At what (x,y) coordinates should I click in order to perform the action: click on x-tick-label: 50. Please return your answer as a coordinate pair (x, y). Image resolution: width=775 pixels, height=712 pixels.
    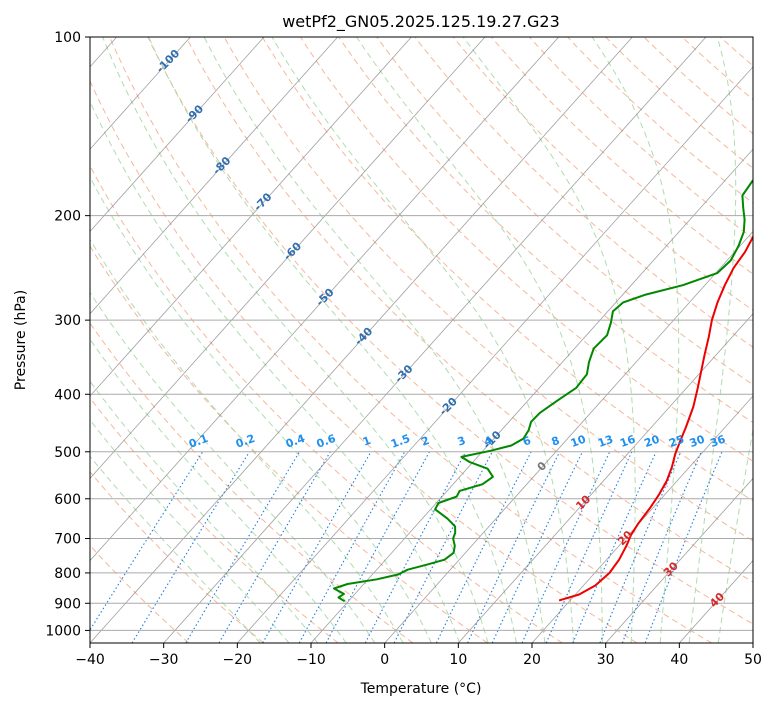
    Looking at the image, I should click on (753, 660).